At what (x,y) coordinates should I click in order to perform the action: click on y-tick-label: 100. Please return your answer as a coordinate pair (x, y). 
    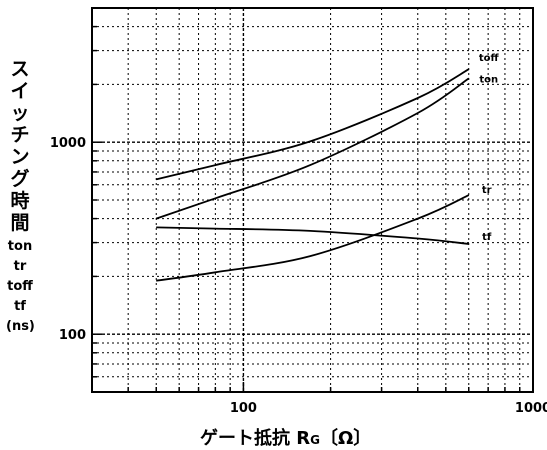
    Looking at the image, I should click on (72, 335).